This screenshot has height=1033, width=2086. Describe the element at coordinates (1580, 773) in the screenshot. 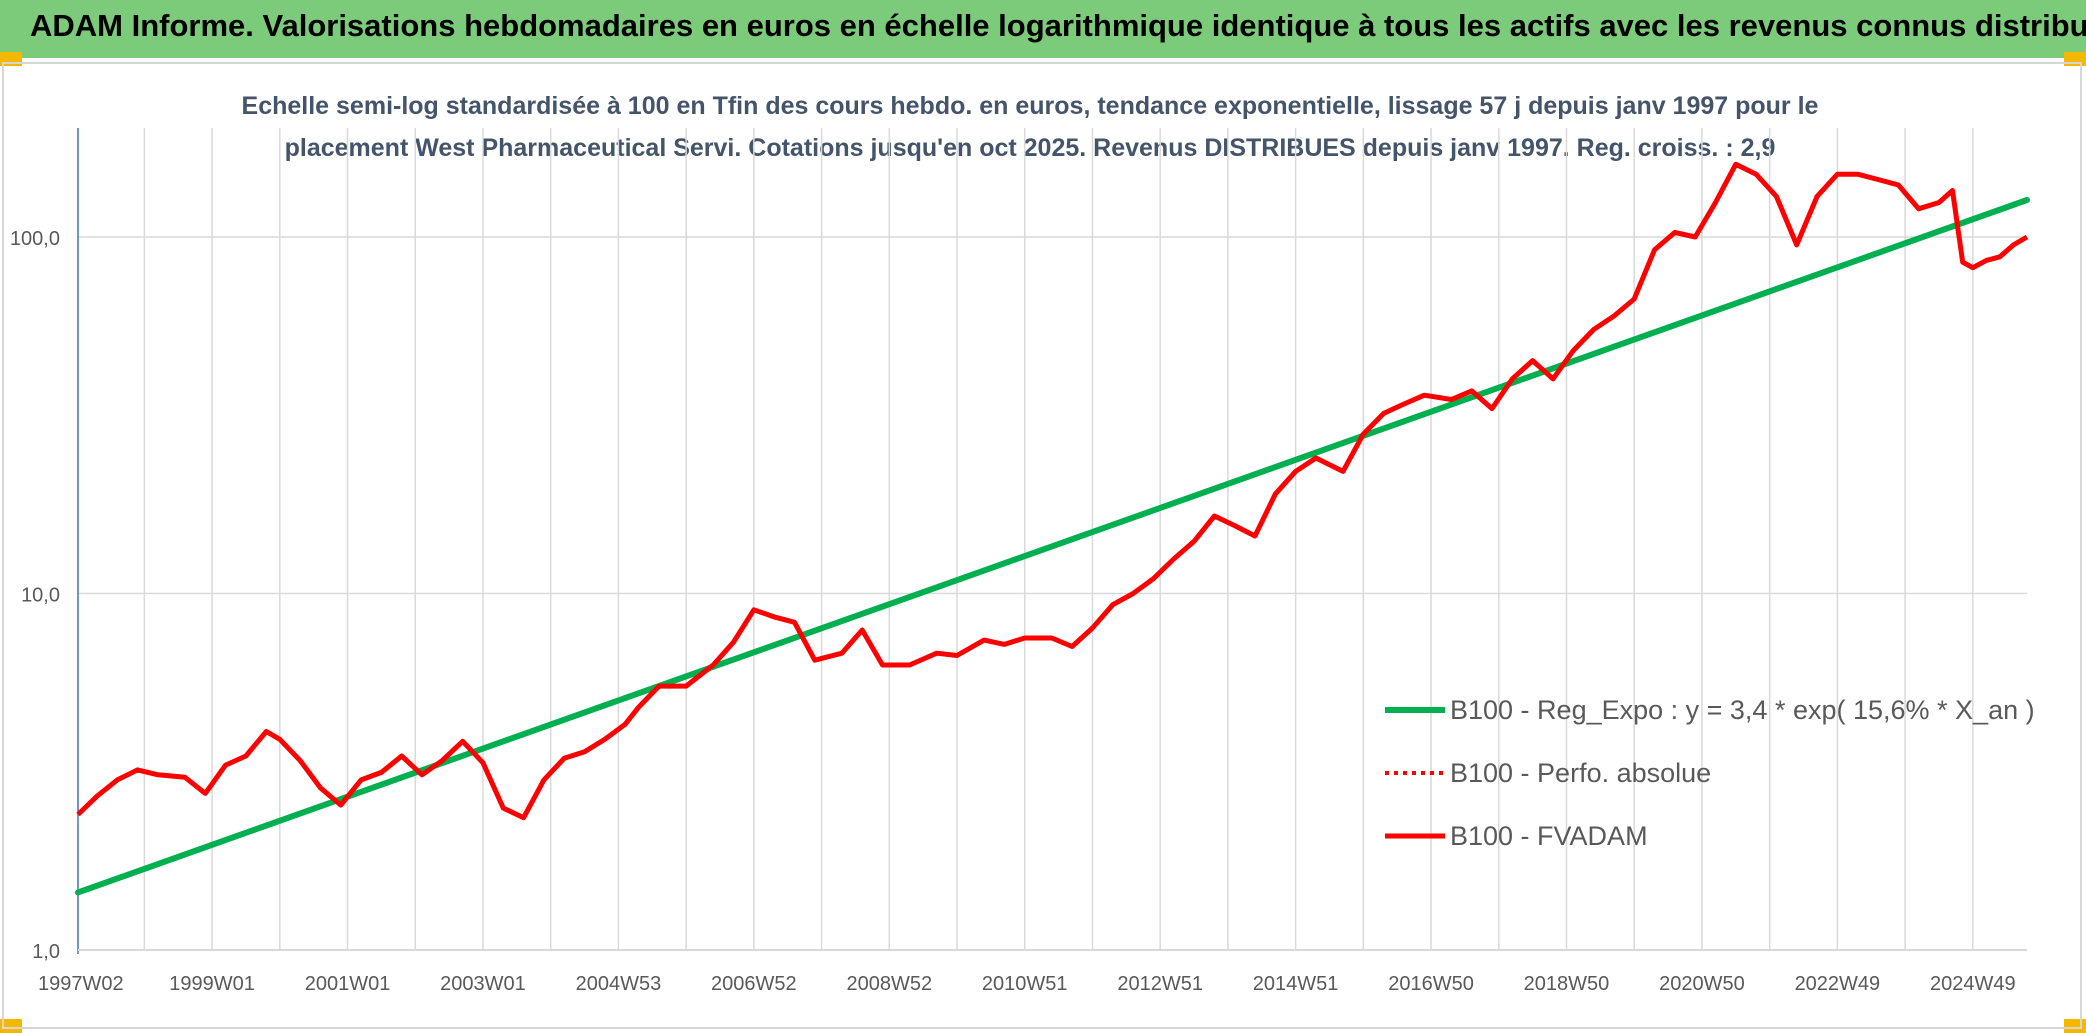

I see `legend-label: B100 - Perfo. absolue` at that location.